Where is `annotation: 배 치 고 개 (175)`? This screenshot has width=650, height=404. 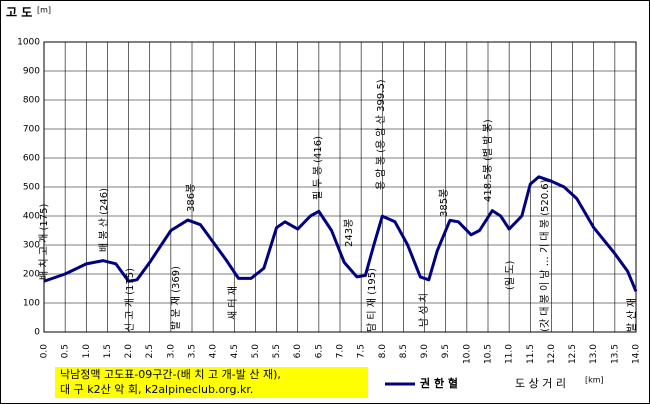 annotation: 배 치 고 개 (175) is located at coordinates (44, 241).